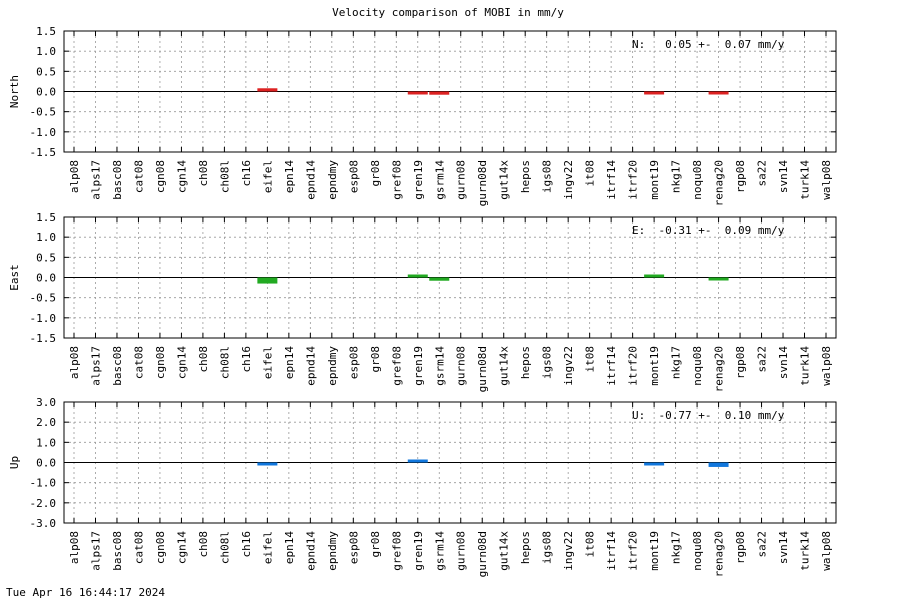 This screenshot has width=900, height=600. I want to click on y-axis-label: East, so click(14, 277).